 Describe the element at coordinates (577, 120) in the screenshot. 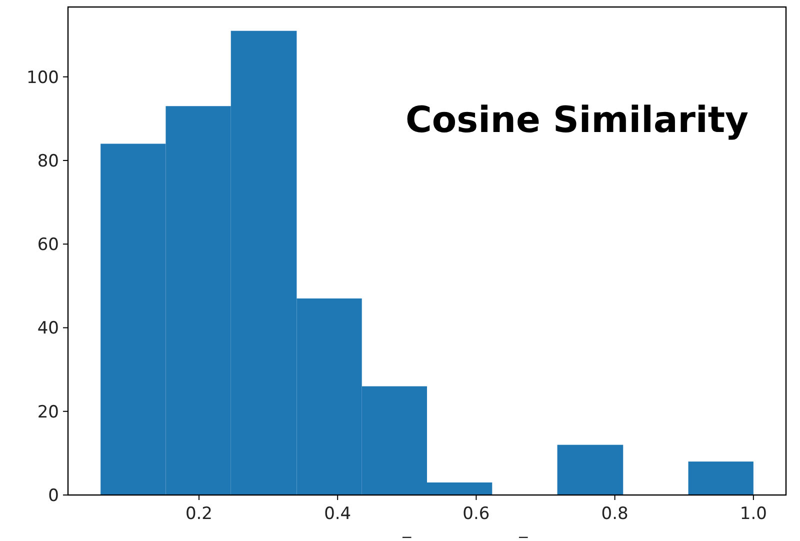

I see `text: Cosine Similarity` at that location.